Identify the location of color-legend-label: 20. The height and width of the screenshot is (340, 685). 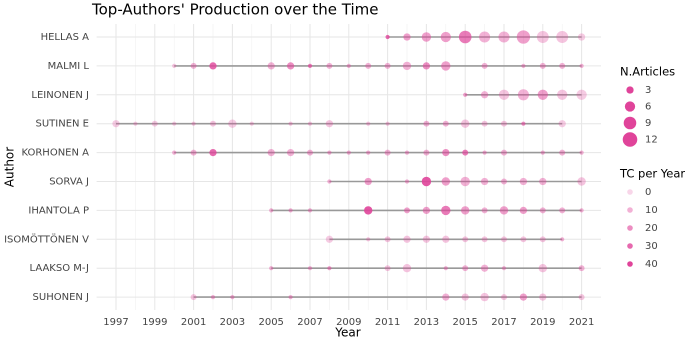
(651, 228).